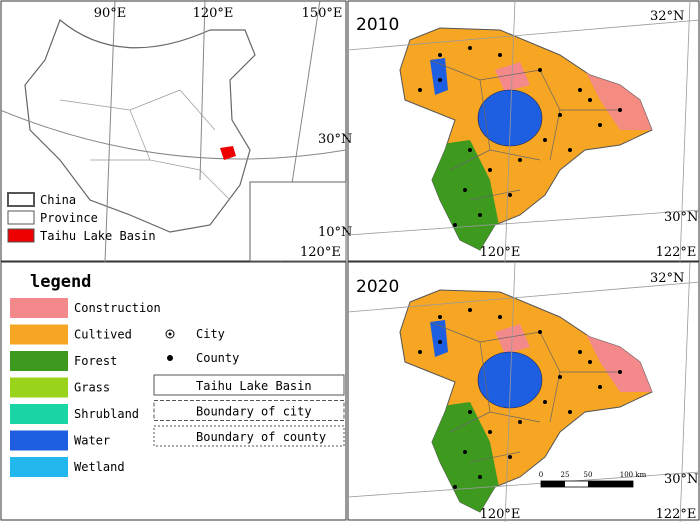  What do you see at coordinates (92, 388) in the screenshot?
I see `legend-label: Grass` at bounding box center [92, 388].